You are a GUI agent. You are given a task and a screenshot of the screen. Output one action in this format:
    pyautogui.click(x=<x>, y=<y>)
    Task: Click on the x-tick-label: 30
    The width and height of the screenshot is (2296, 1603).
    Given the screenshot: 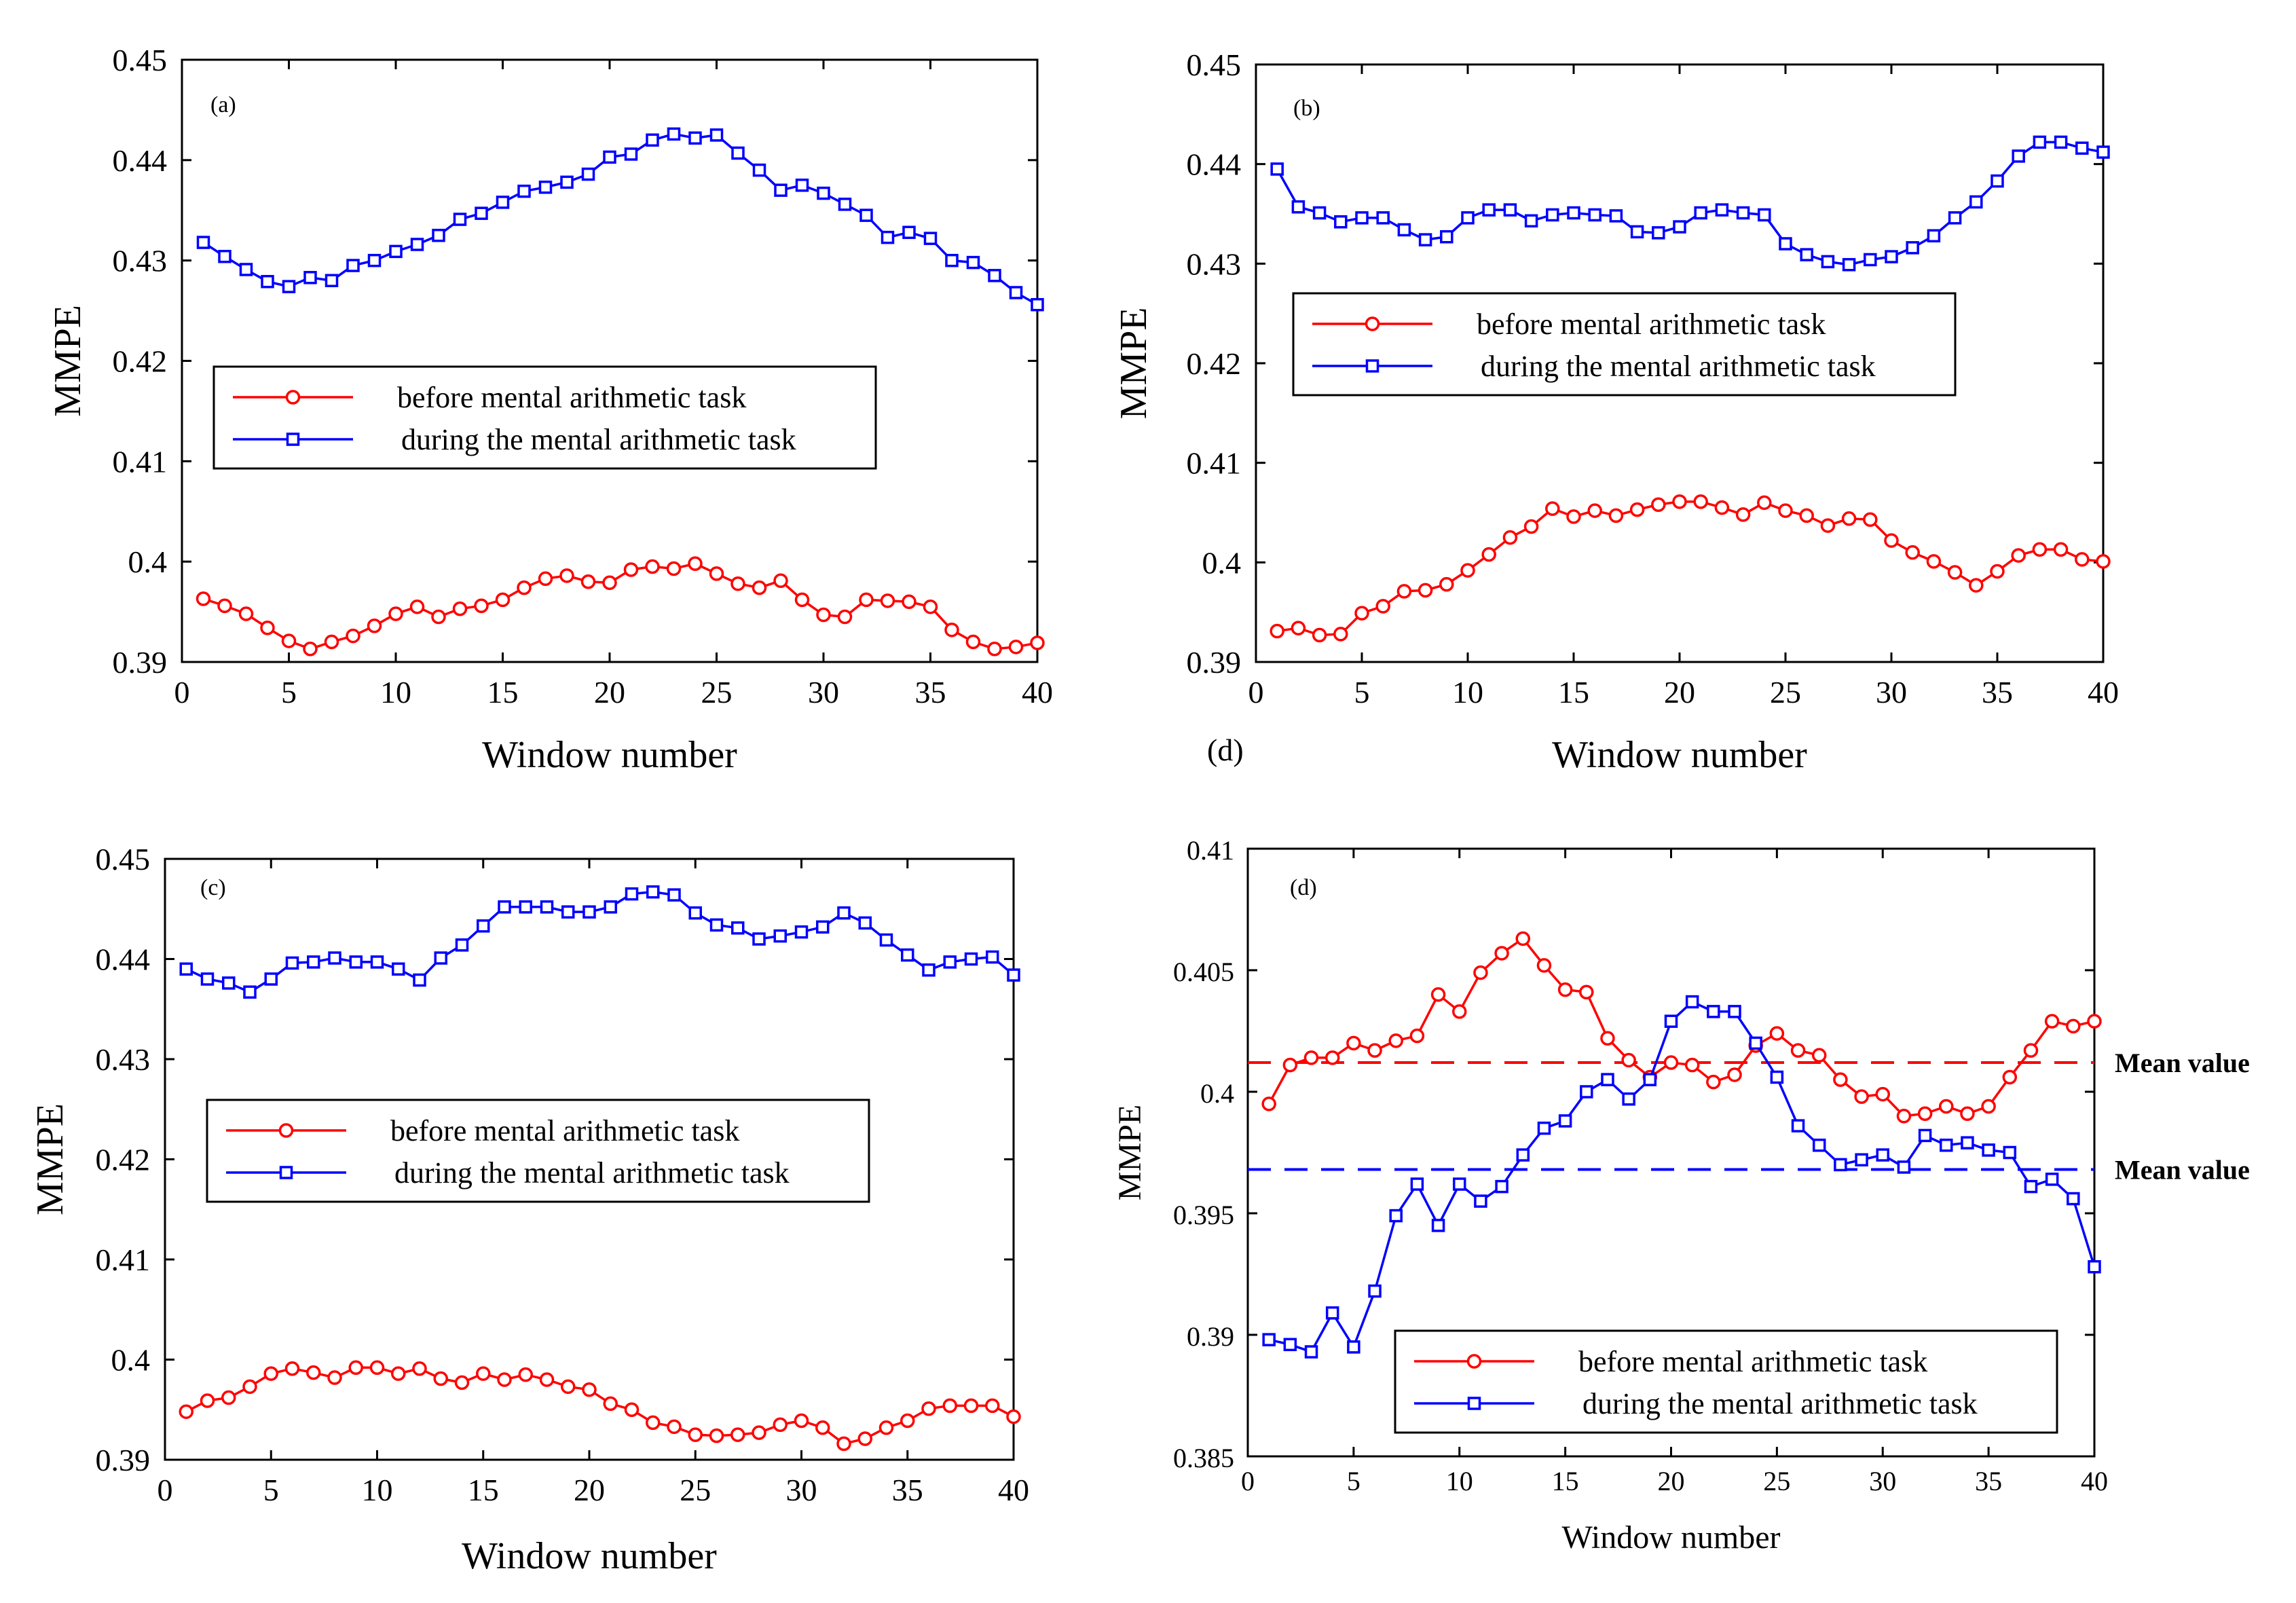 What is the action you would take?
    pyautogui.click(x=1882, y=1481)
    